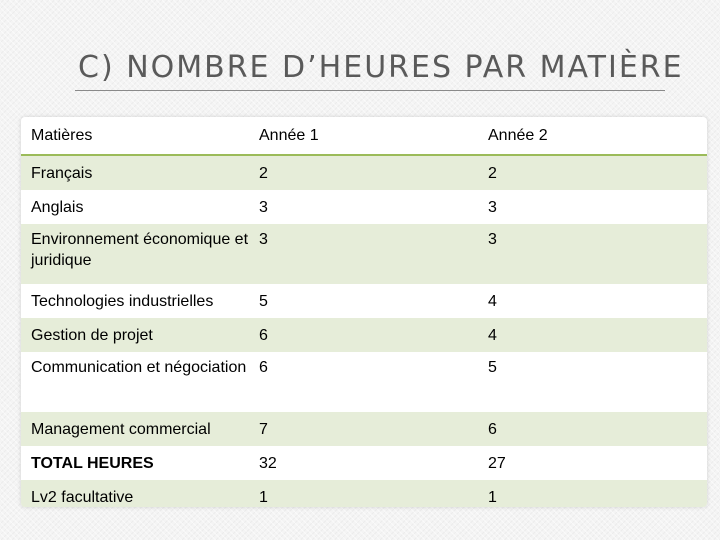  Describe the element at coordinates (122, 301) in the screenshot. I see `subject-cell: Technologies industrielles` at that location.